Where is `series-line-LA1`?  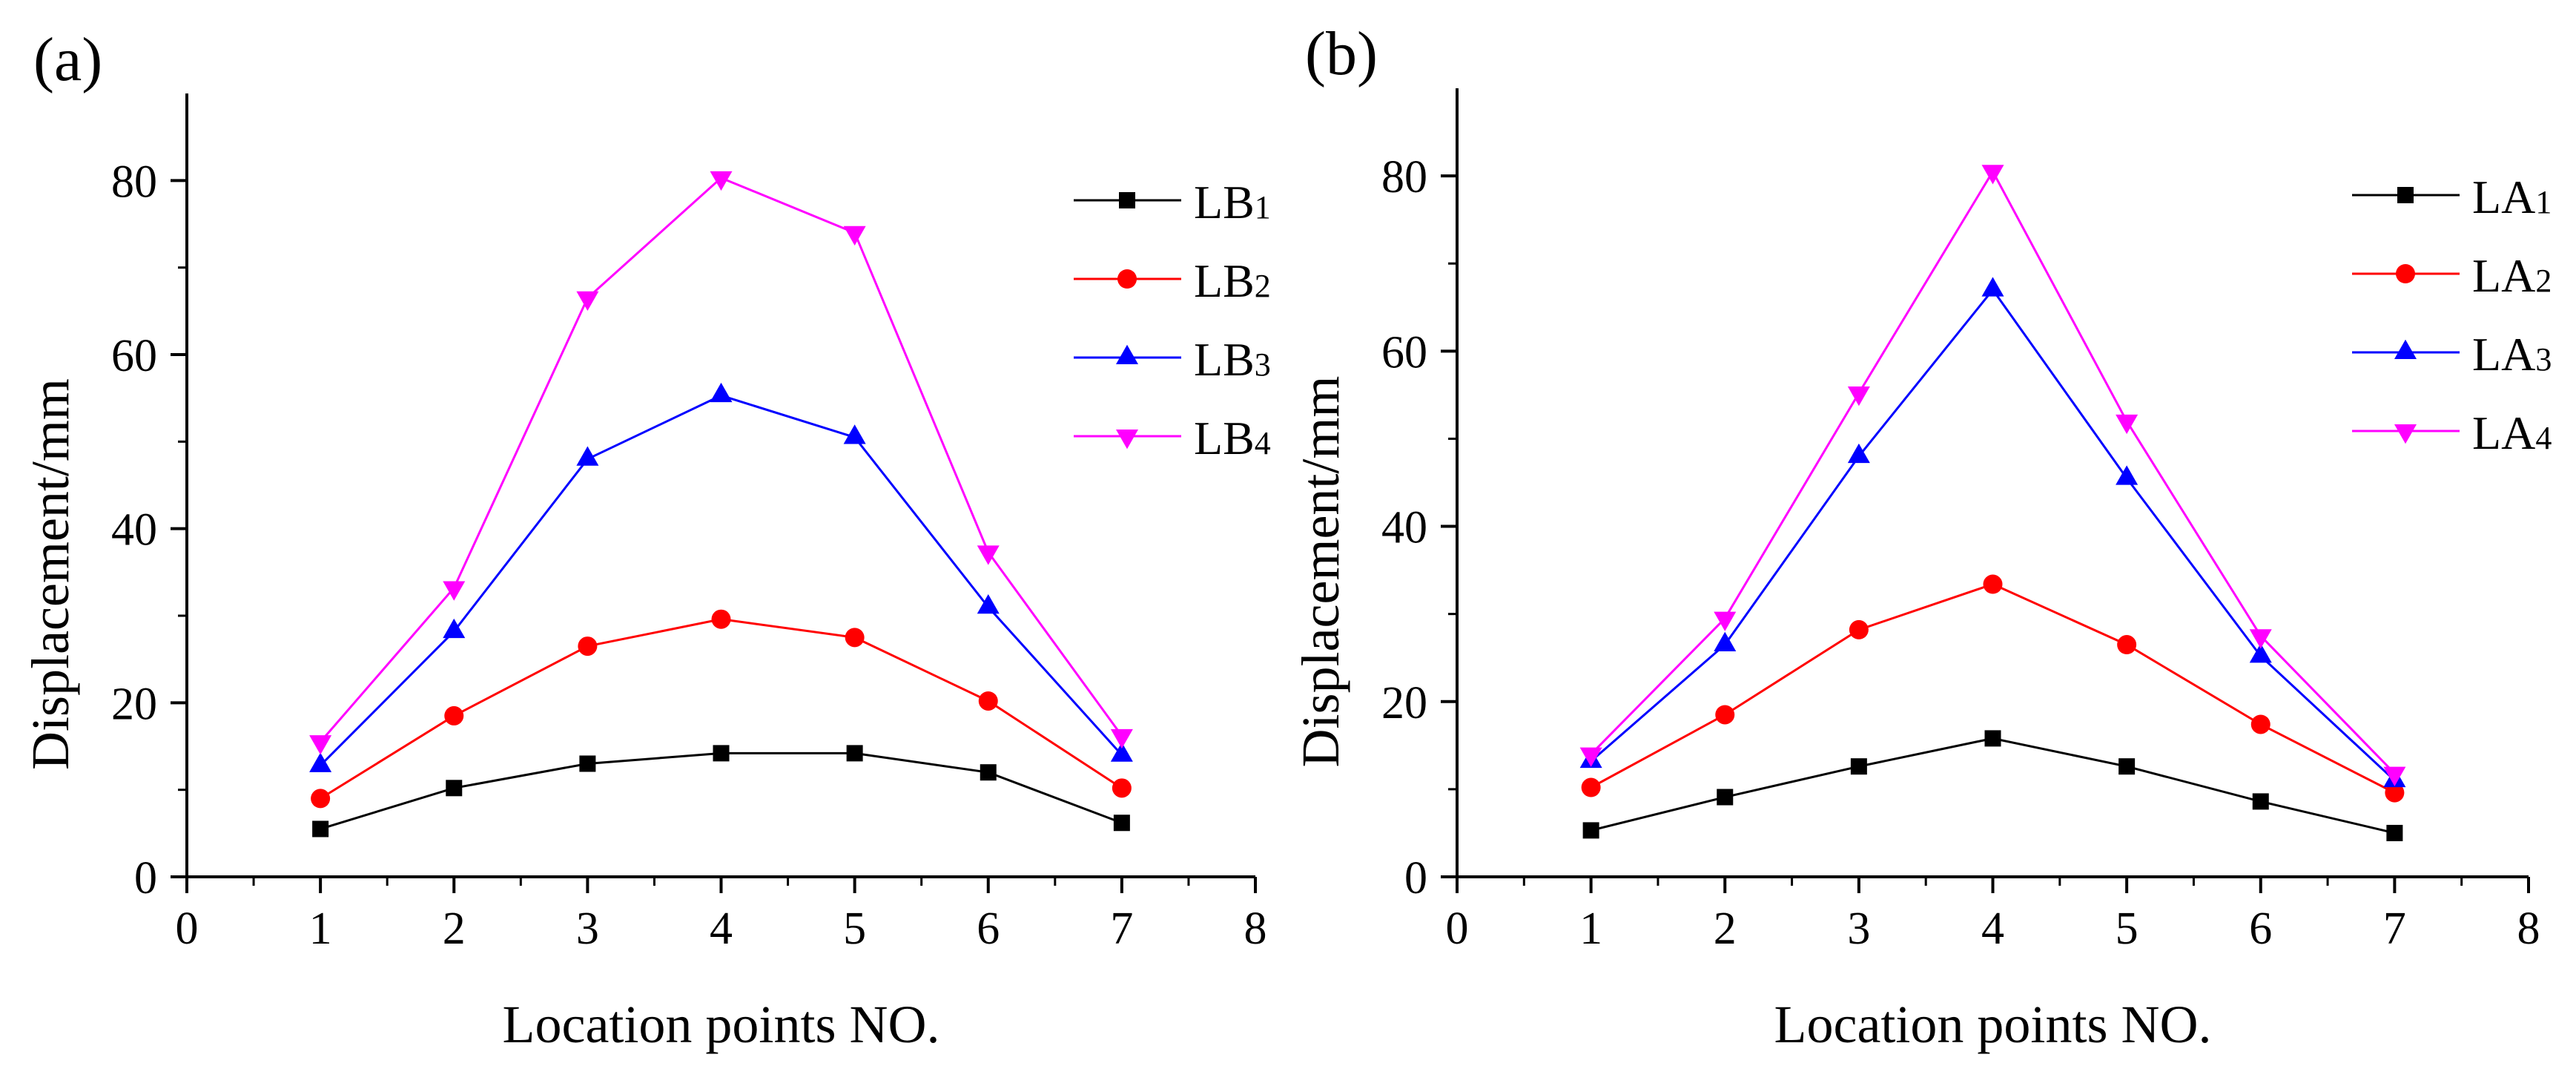
series-line-LA1 is located at coordinates (1993, 786).